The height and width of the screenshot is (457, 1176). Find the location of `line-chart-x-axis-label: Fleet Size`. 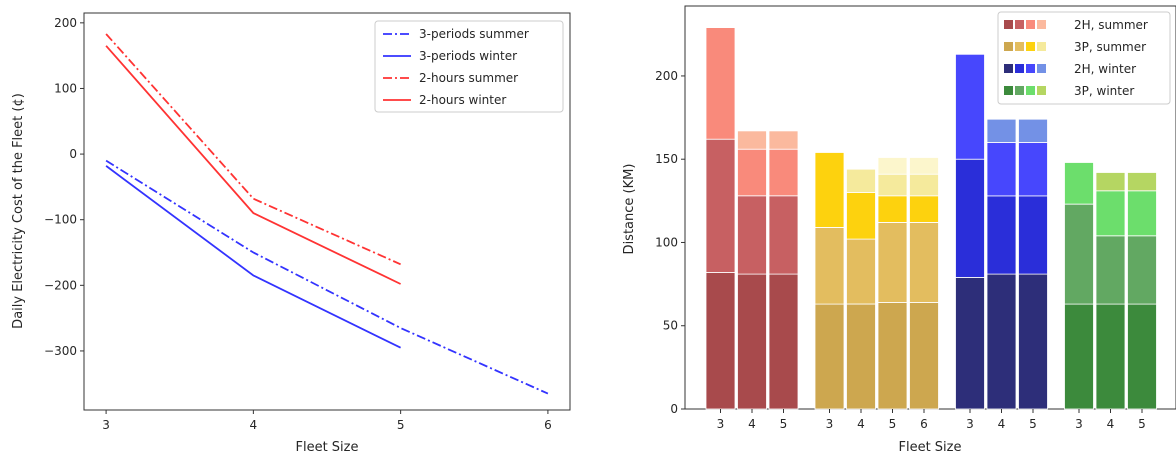

line-chart-x-axis-label: Fleet Size is located at coordinates (326, 447).